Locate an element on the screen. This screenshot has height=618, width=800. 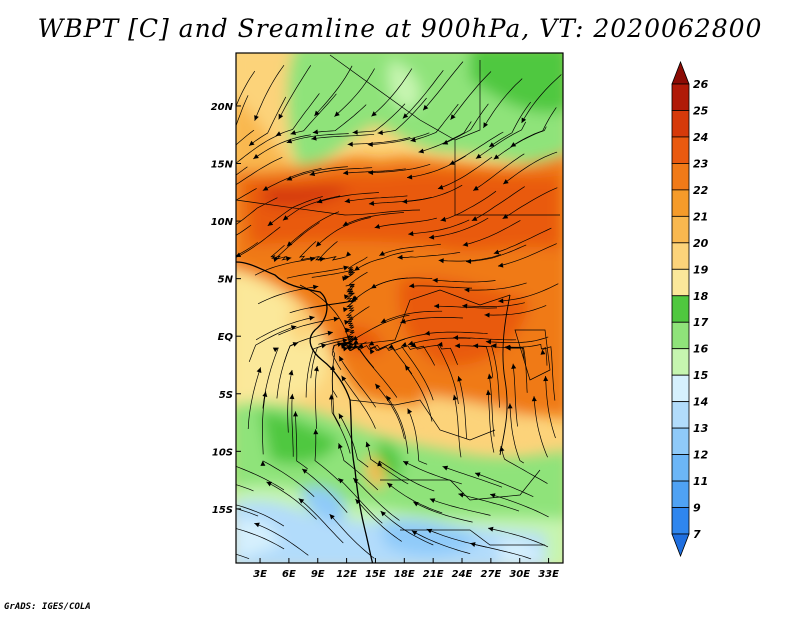
colorbar-label: 15 is located at coordinates (701, 375).